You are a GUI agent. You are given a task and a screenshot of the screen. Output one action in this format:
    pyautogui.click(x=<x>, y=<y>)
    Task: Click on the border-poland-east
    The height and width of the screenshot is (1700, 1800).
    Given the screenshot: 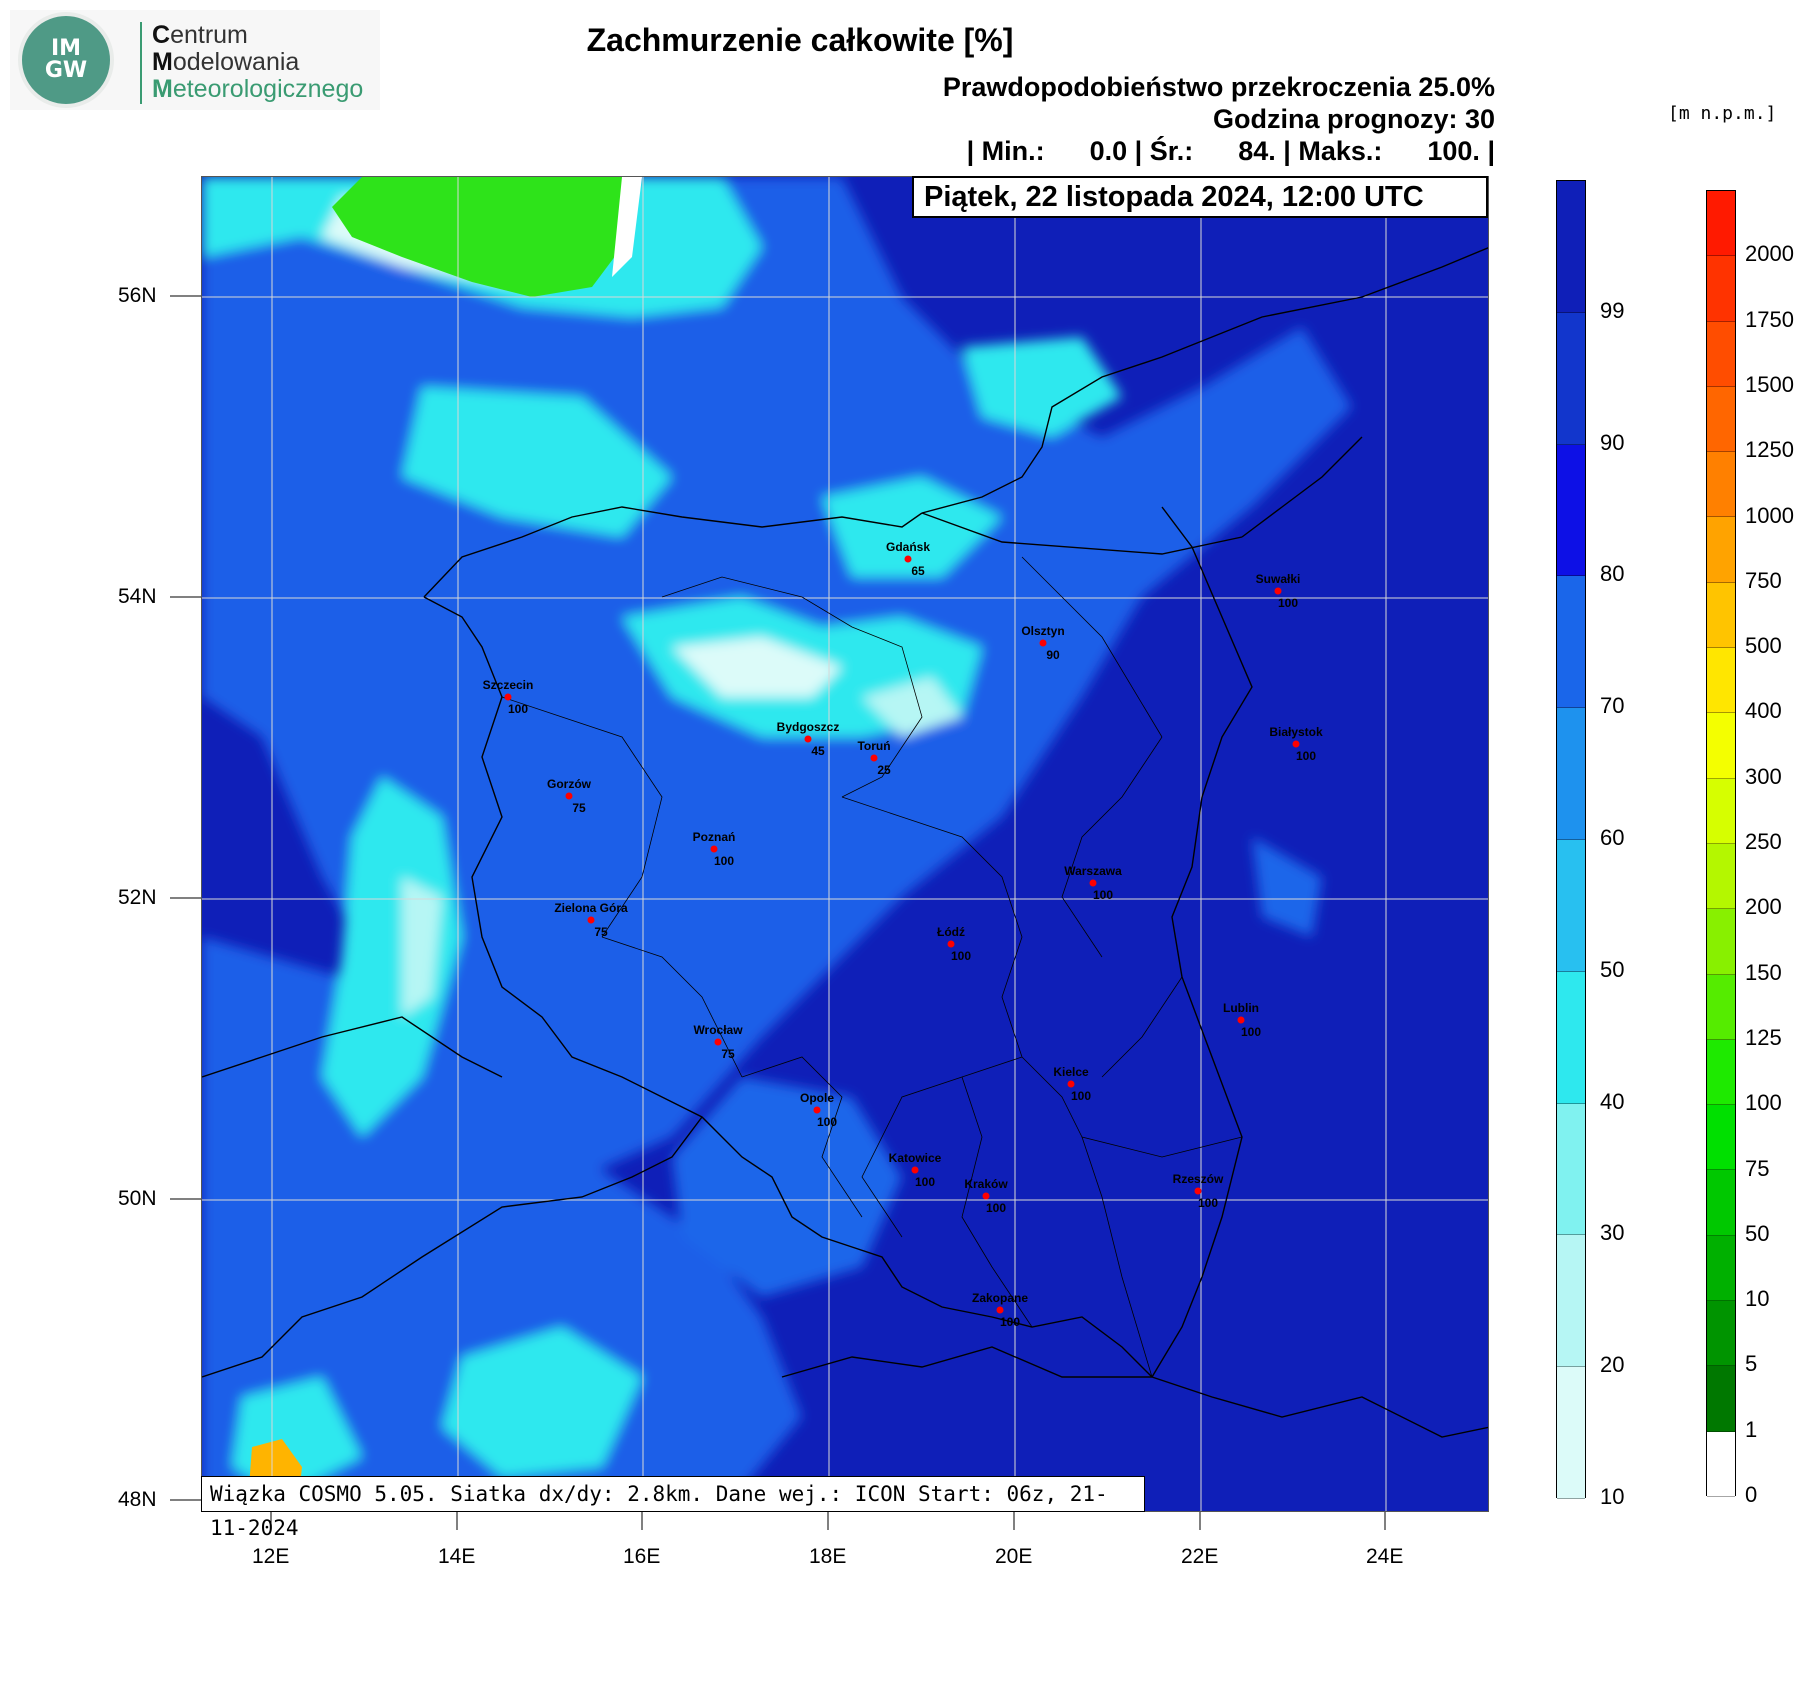 What is the action you would take?
    pyautogui.click(x=1202, y=942)
    